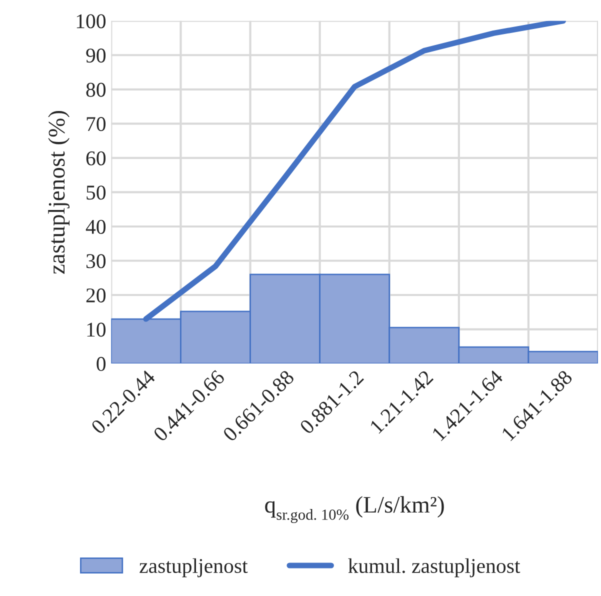 The height and width of the screenshot is (596, 601). Describe the element at coordinates (96, 295) in the screenshot. I see `y-tick-label: 20` at that location.